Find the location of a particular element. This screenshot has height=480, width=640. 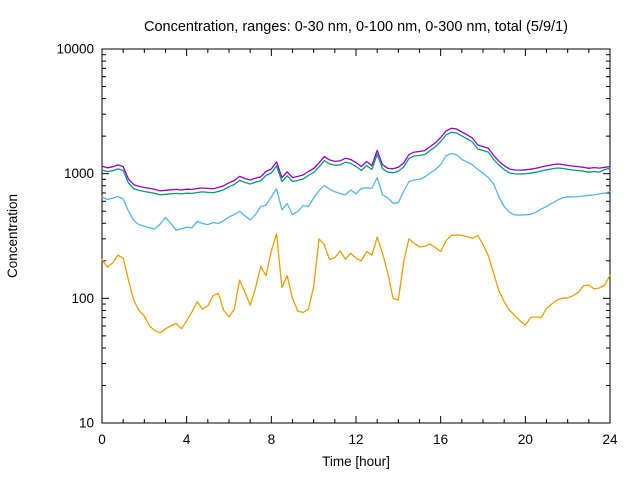

series-line-0-100-nm is located at coordinates (356, 191).